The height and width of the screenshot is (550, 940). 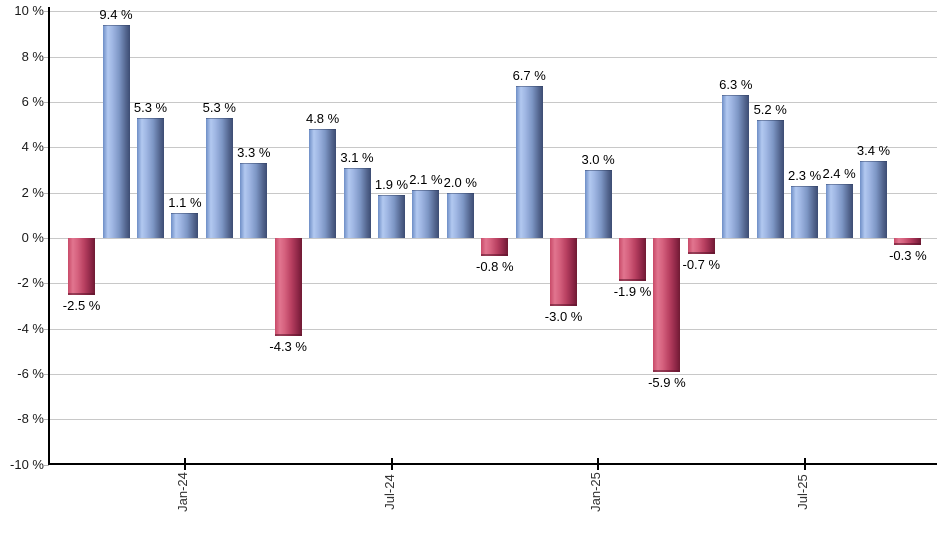 I want to click on x-axis-line, so click(x=492, y=464).